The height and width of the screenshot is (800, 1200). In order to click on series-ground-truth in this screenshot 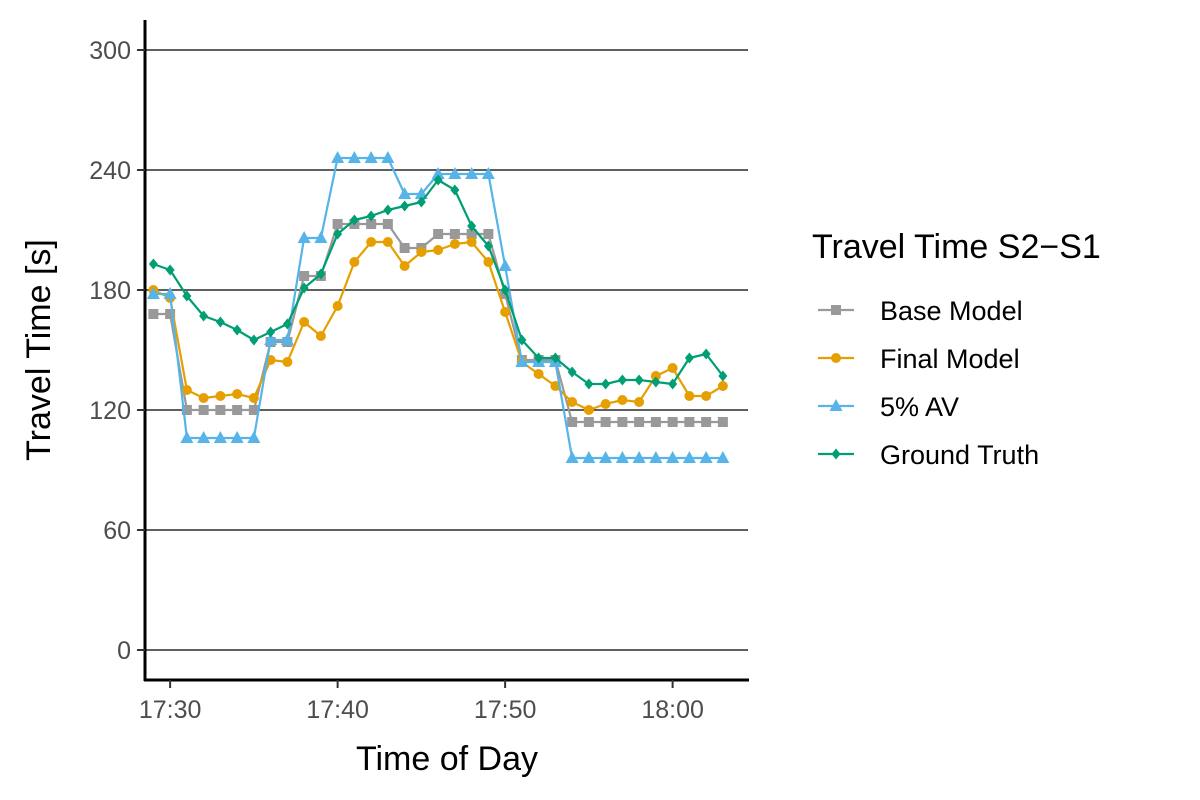, I will do `click(438, 282)`.